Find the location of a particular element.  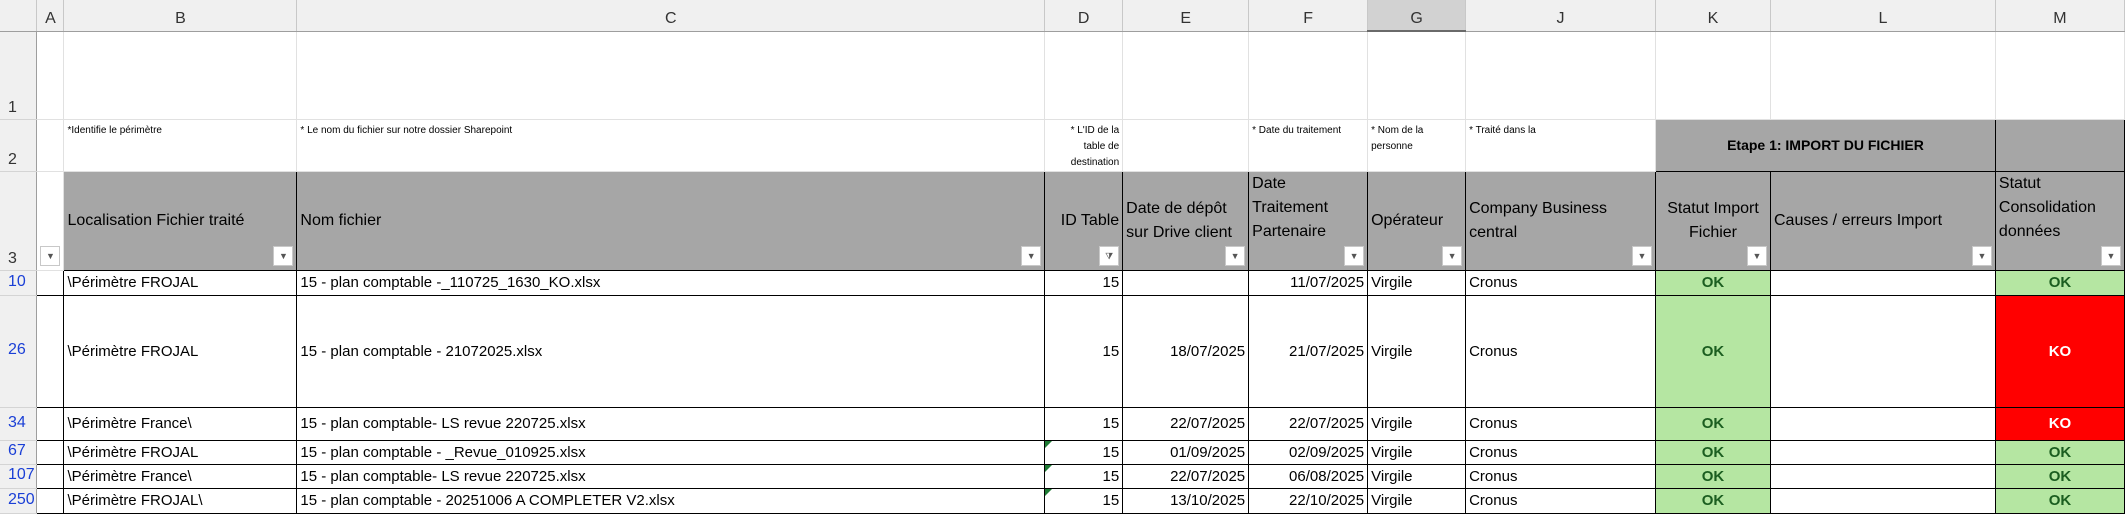

header-date-depot: Date de dépôt sur Drive client ▼ is located at coordinates (1186, 220).